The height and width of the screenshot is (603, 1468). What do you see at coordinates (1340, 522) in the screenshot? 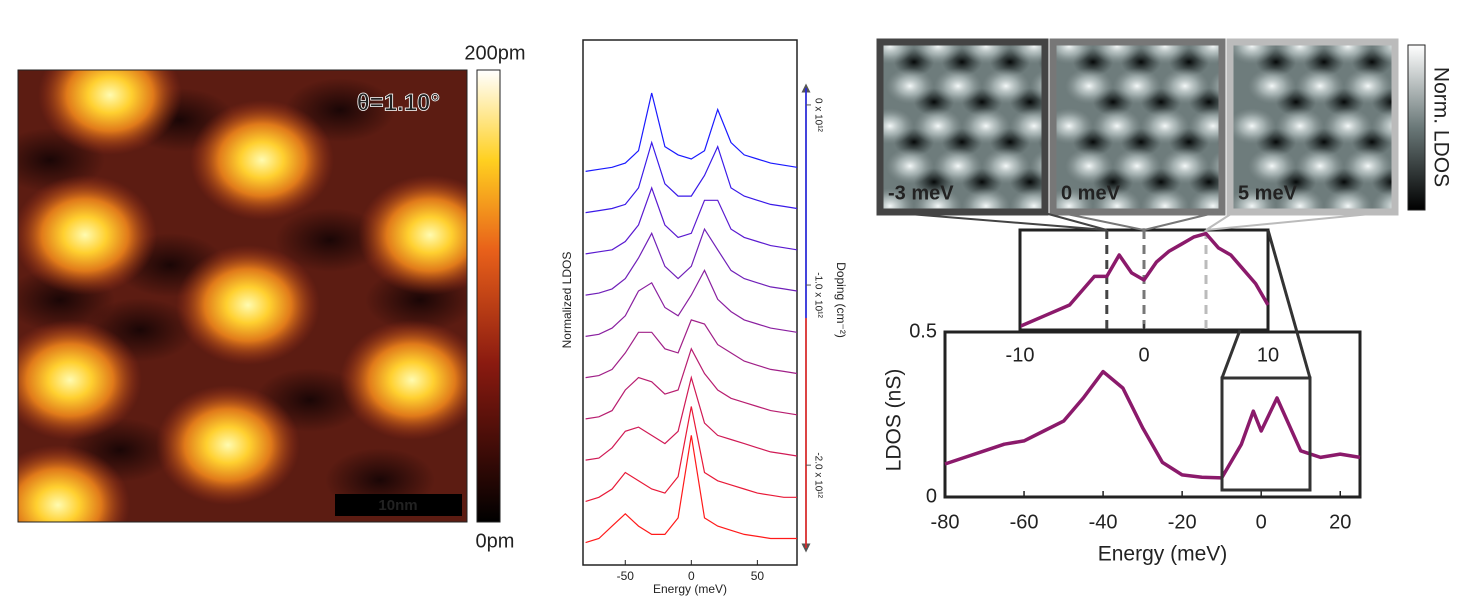
I see `x-tick-label: 20` at bounding box center [1340, 522].